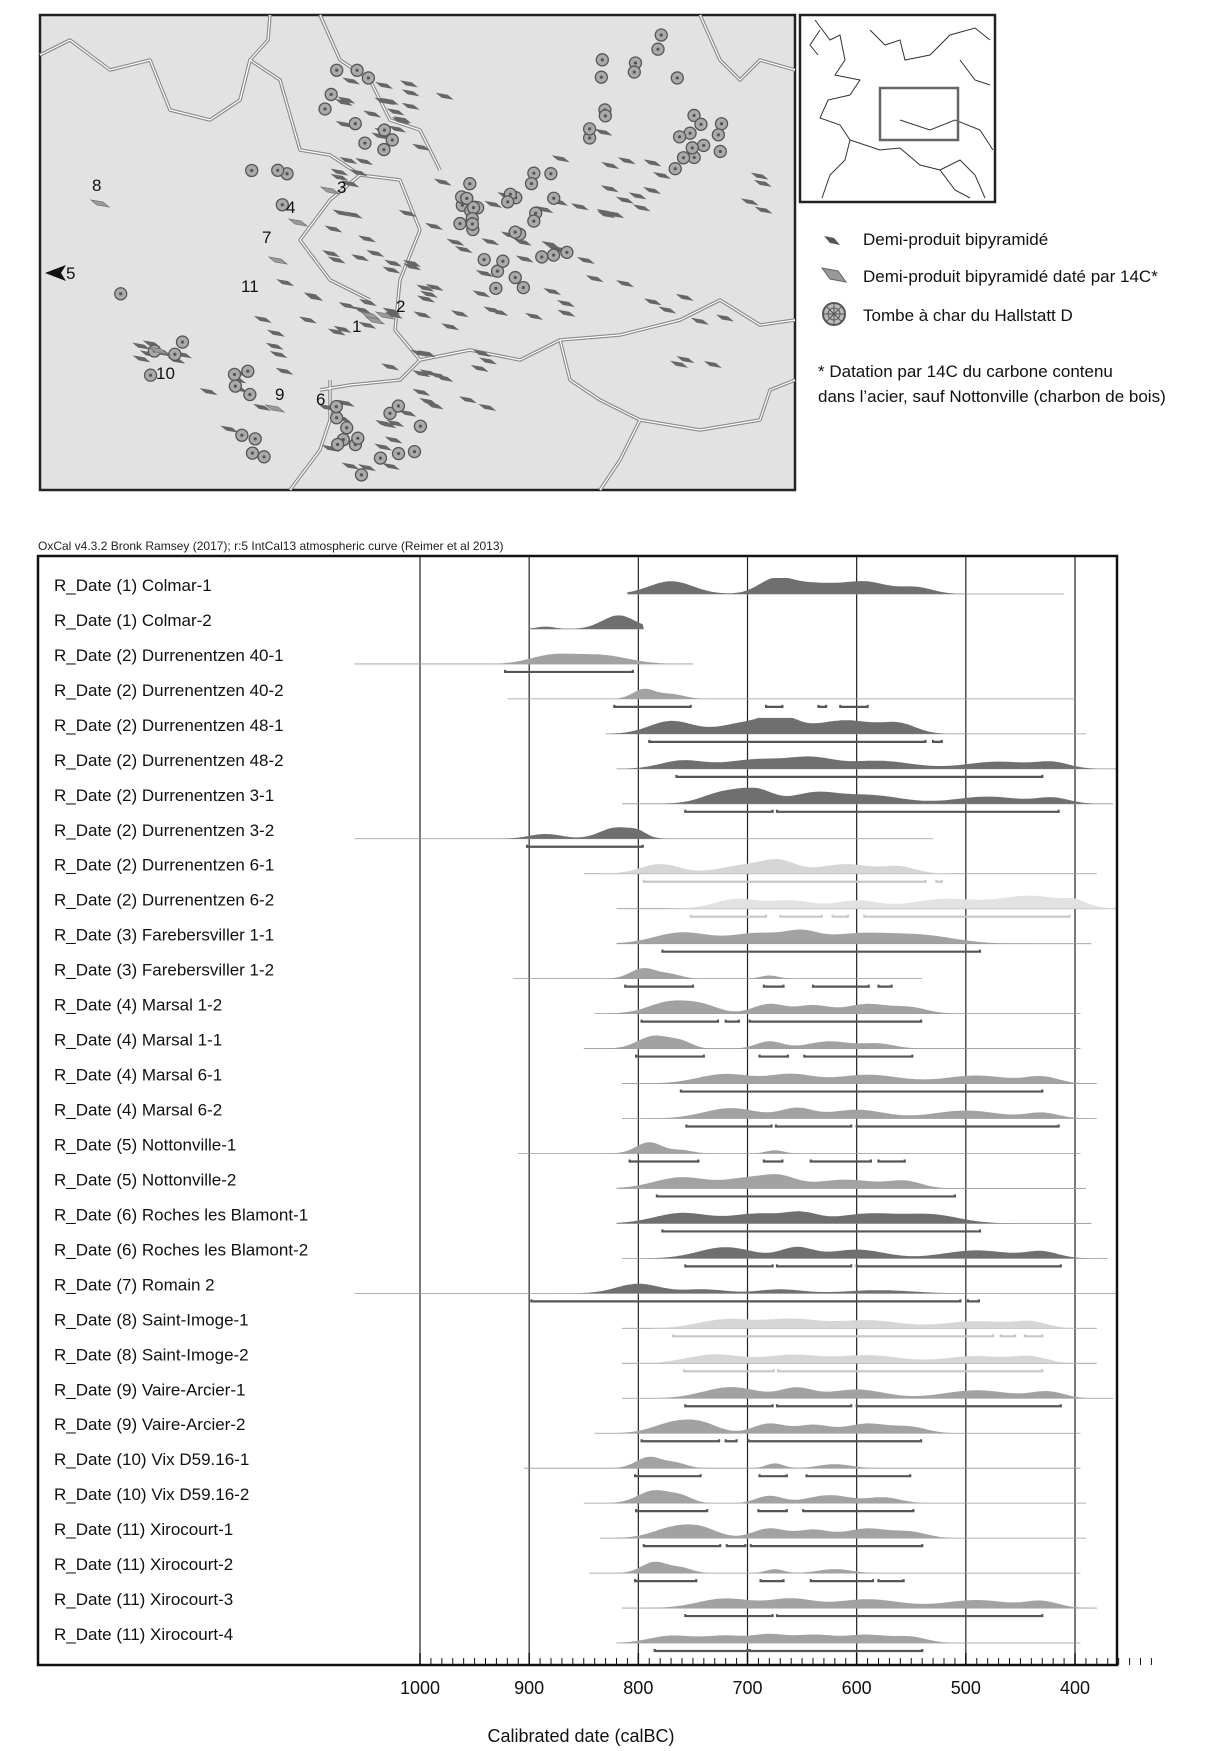 This screenshot has width=1212, height=1751. What do you see at coordinates (968, 315) in the screenshot?
I see `legend-label-chariot-tomb: Tombe à char du Hallstatt D` at bounding box center [968, 315].